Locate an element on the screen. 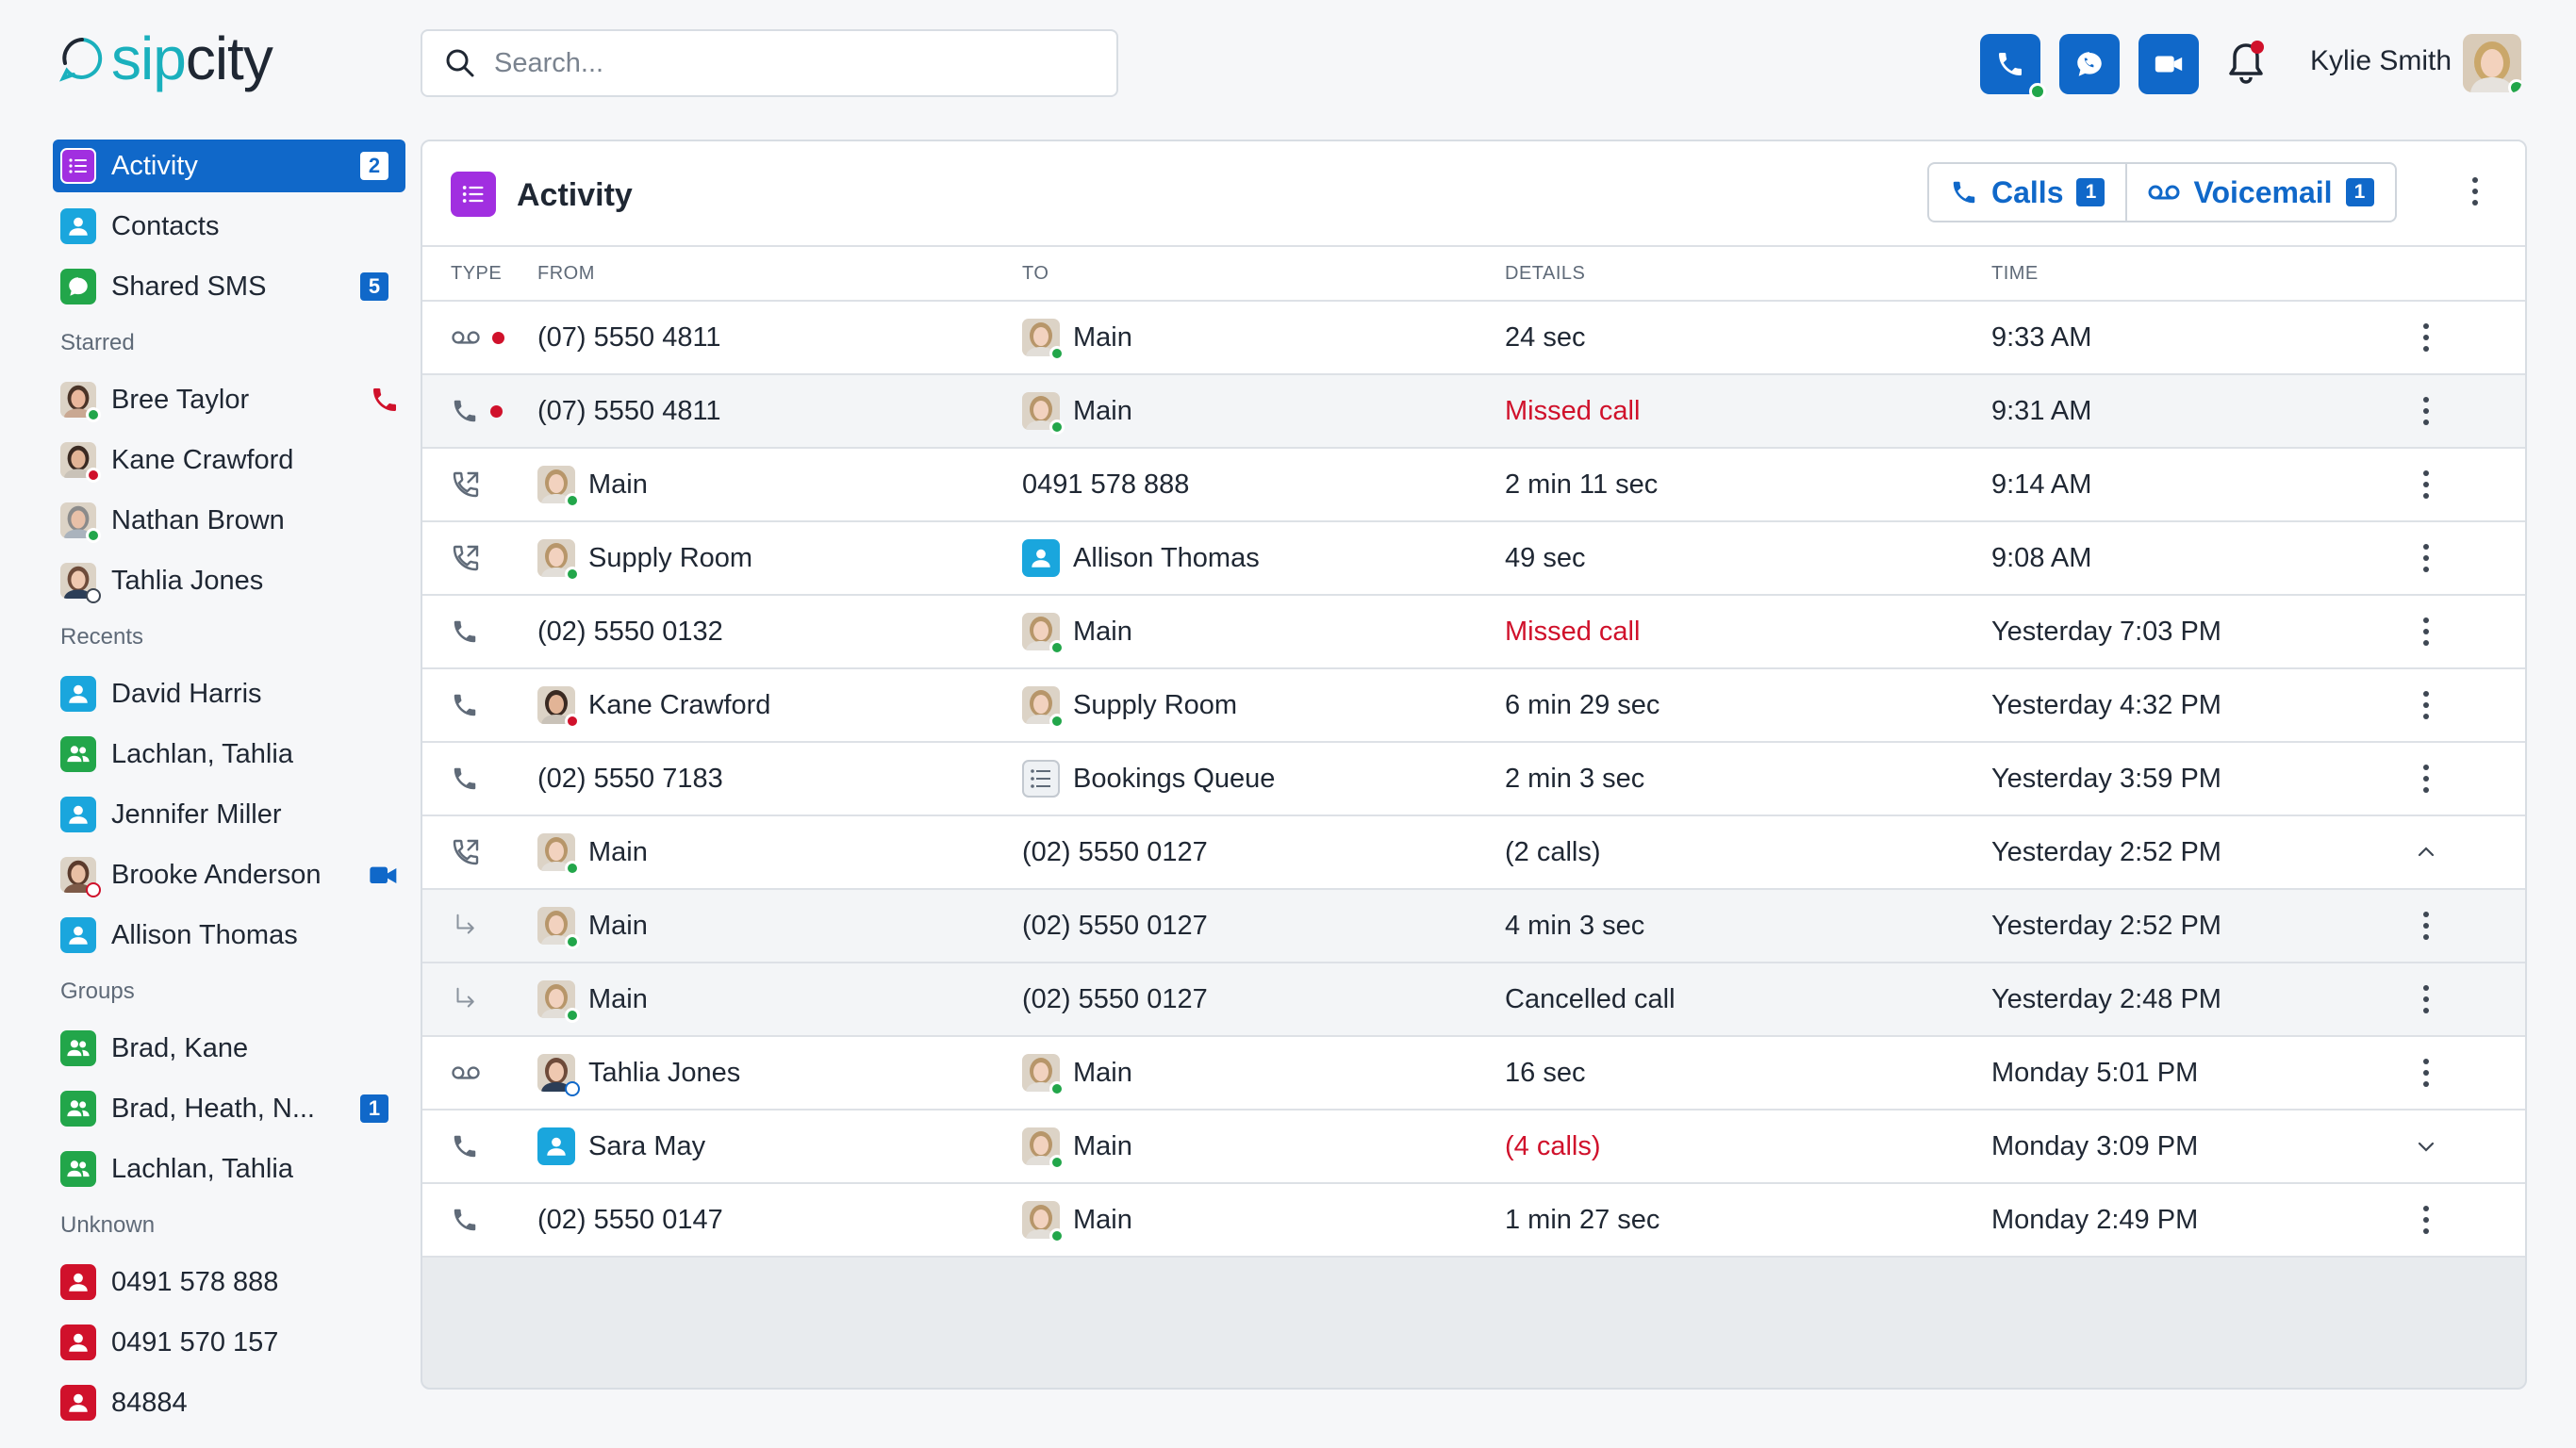 The width and height of the screenshot is (2576, 1448). filter-calls-button: Calls 1 is located at coordinates (2027, 192).